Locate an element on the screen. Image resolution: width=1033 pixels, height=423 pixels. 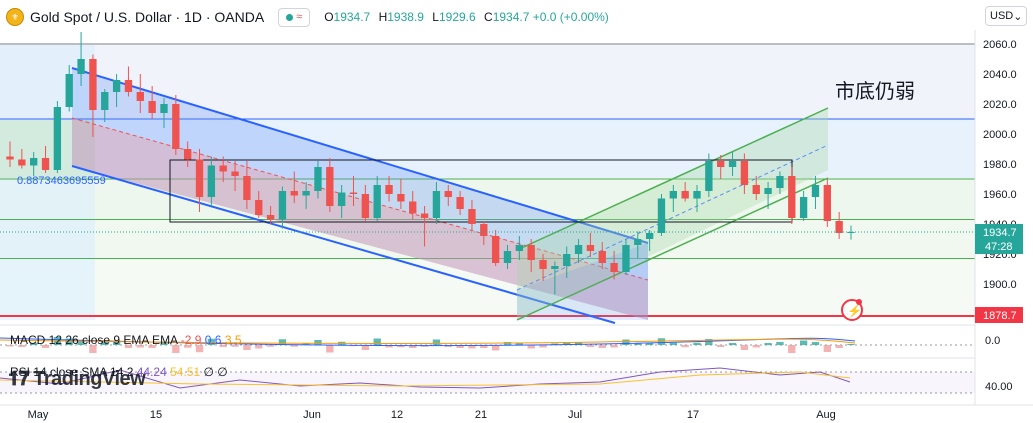
current-price-badge-text: 1934.7 is located at coordinates (1000, 233).